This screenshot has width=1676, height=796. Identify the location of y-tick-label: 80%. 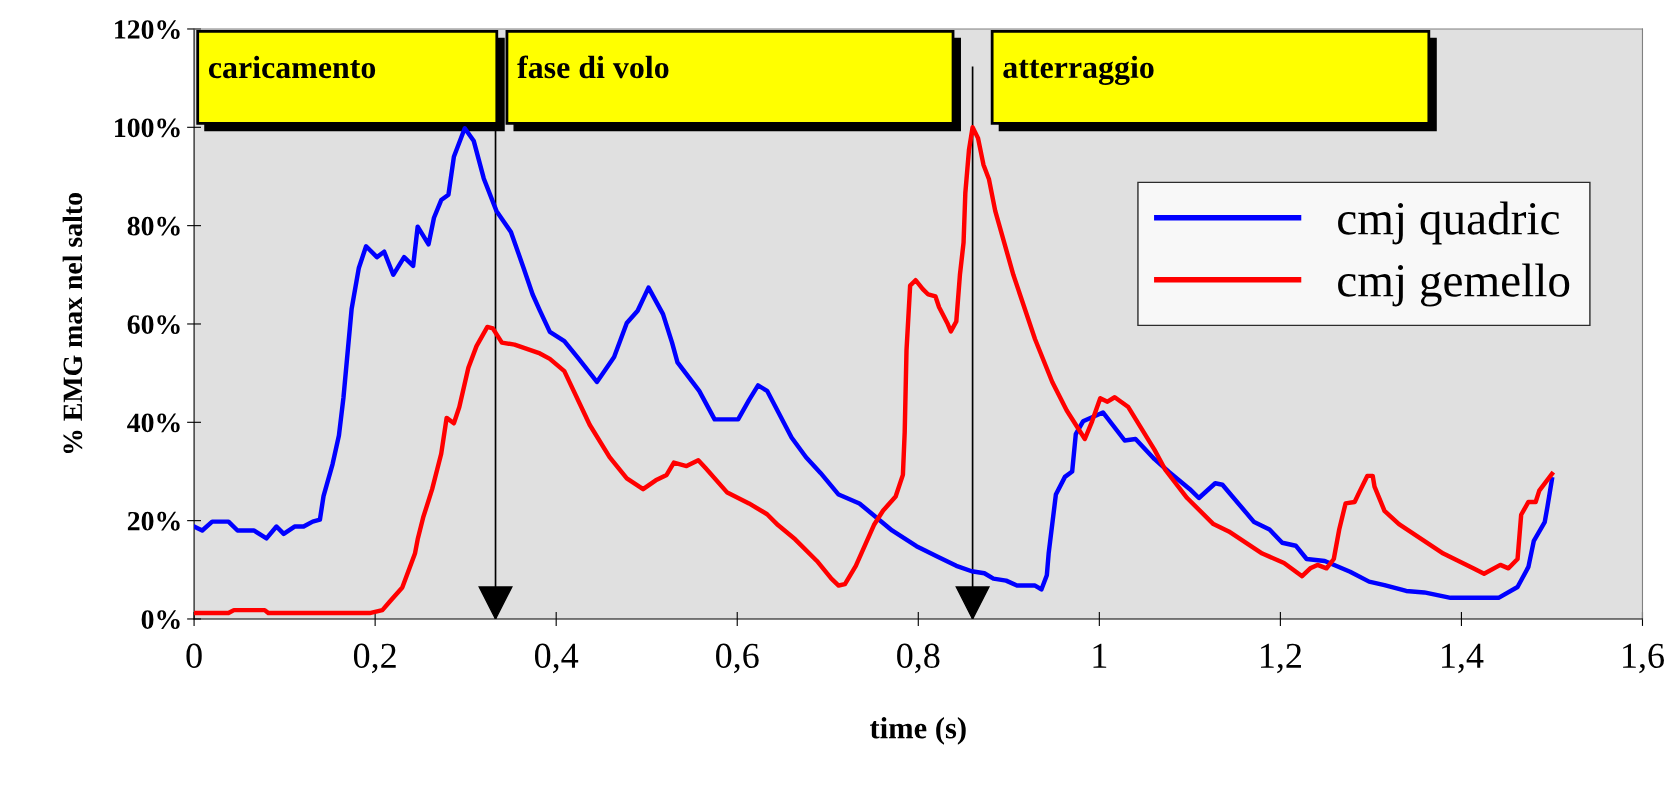
(153, 226).